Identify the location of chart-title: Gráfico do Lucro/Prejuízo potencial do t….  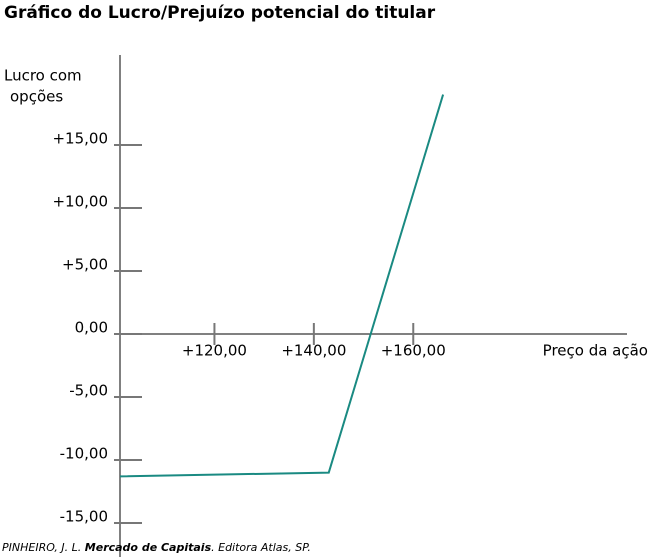
(220, 13).